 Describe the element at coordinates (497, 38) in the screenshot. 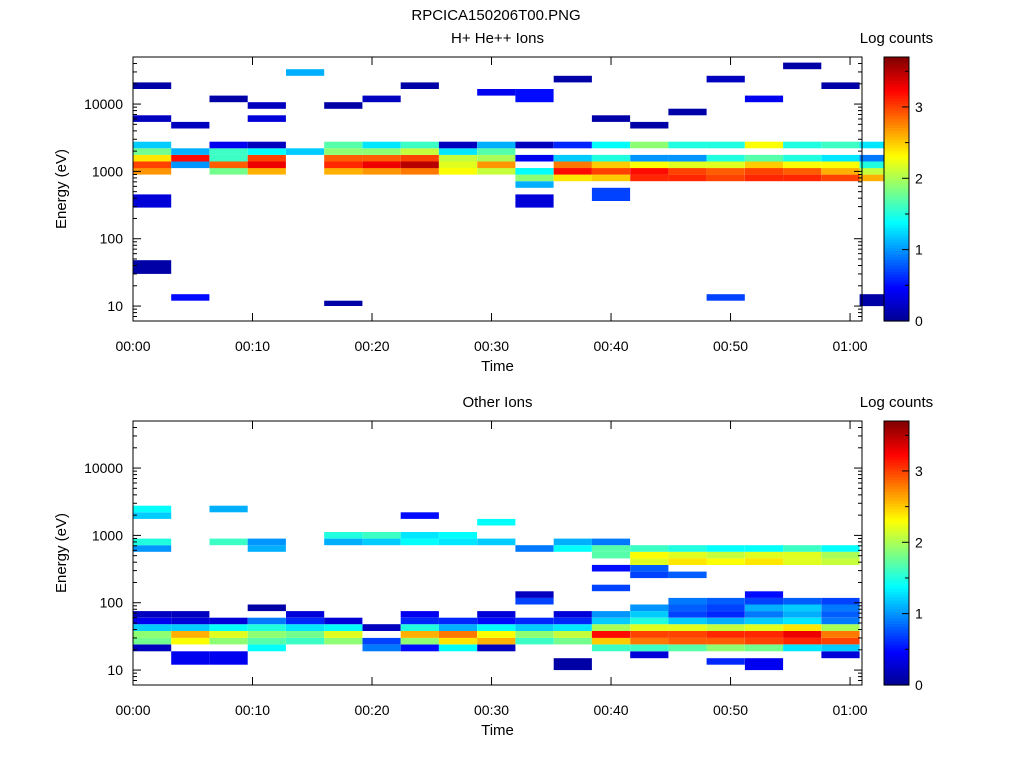

I see `panel-title: H+ He++ Ions` at that location.